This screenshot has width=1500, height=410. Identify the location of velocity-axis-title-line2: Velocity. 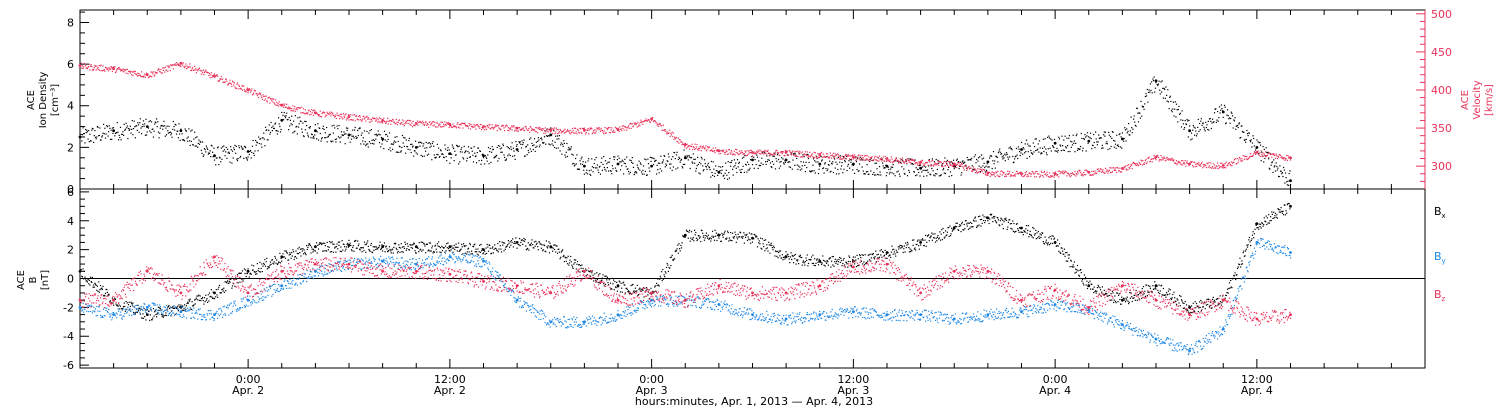
(1477, 99).